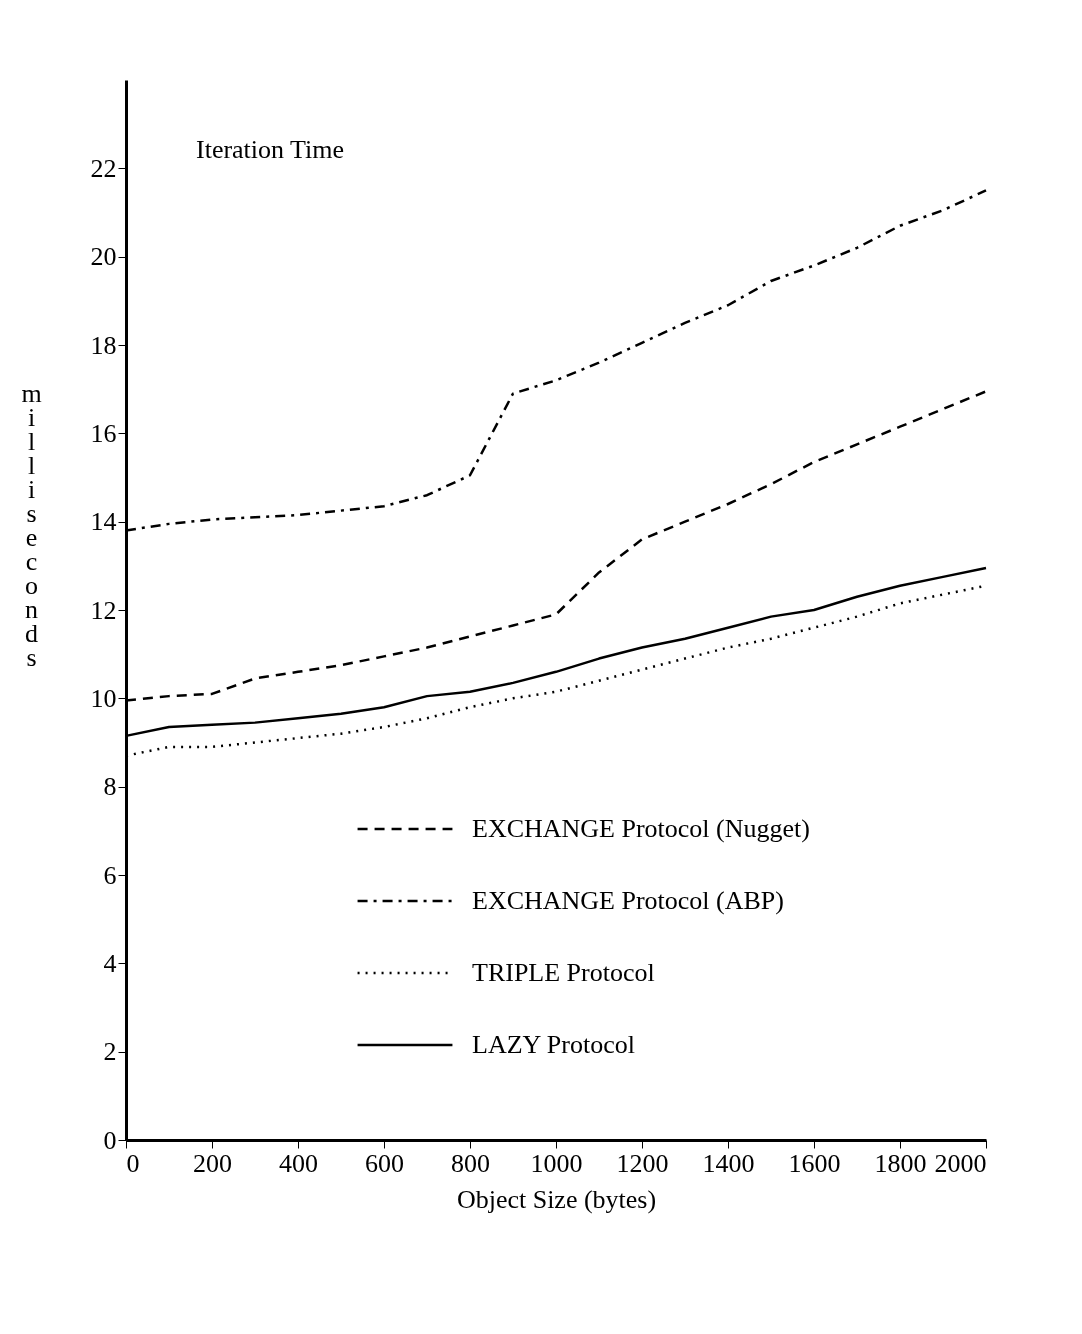  I want to click on x-tick-label: 1000, so click(556, 1163).